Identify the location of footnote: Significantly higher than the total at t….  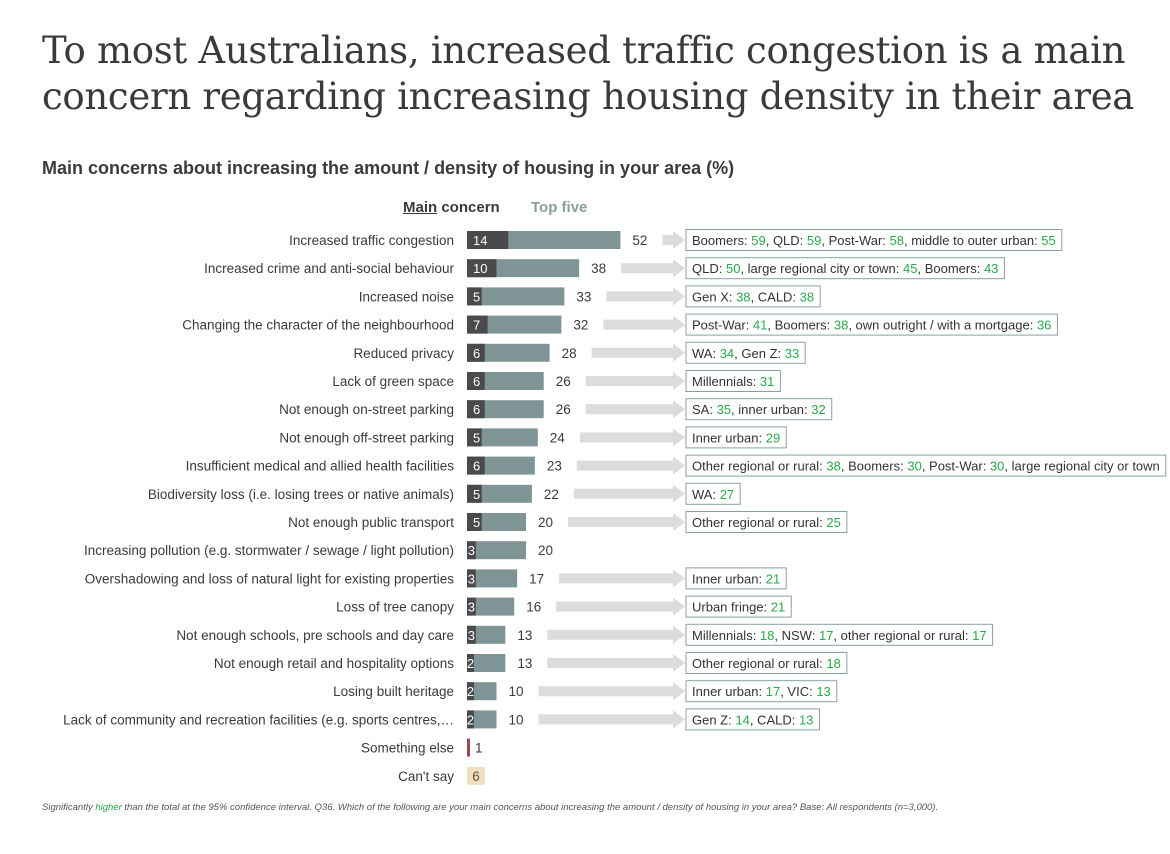
(490, 807).